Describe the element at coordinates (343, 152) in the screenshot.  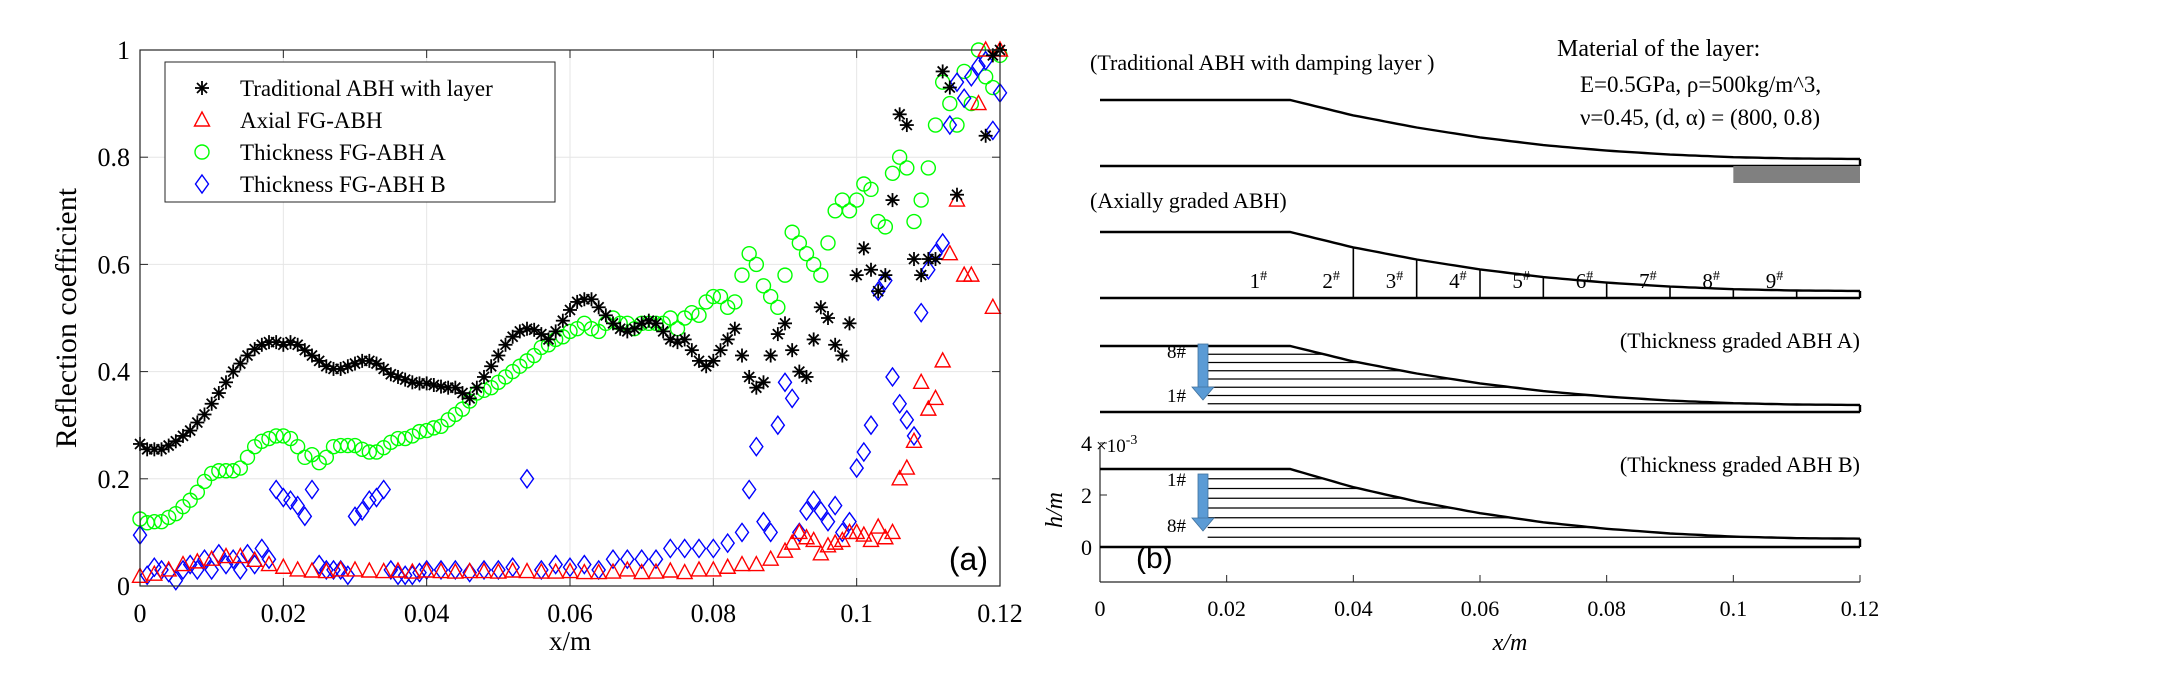
I see `legend-entry-thickness-a: Thickness FG-ABH A` at that location.